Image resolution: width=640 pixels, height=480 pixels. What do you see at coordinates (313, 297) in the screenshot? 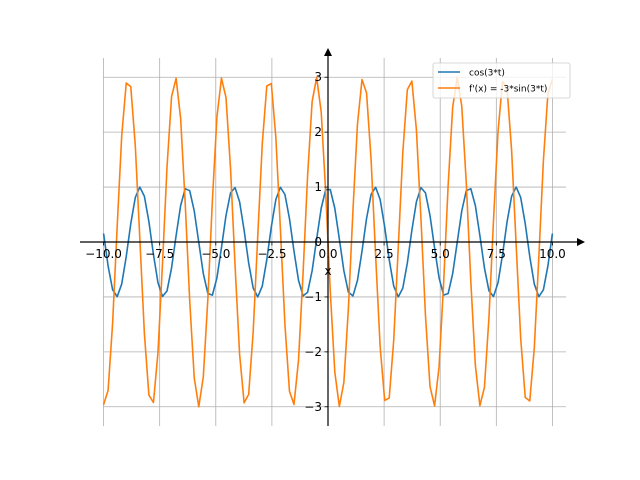
I see `y-tick-label-2: −1` at bounding box center [313, 297].